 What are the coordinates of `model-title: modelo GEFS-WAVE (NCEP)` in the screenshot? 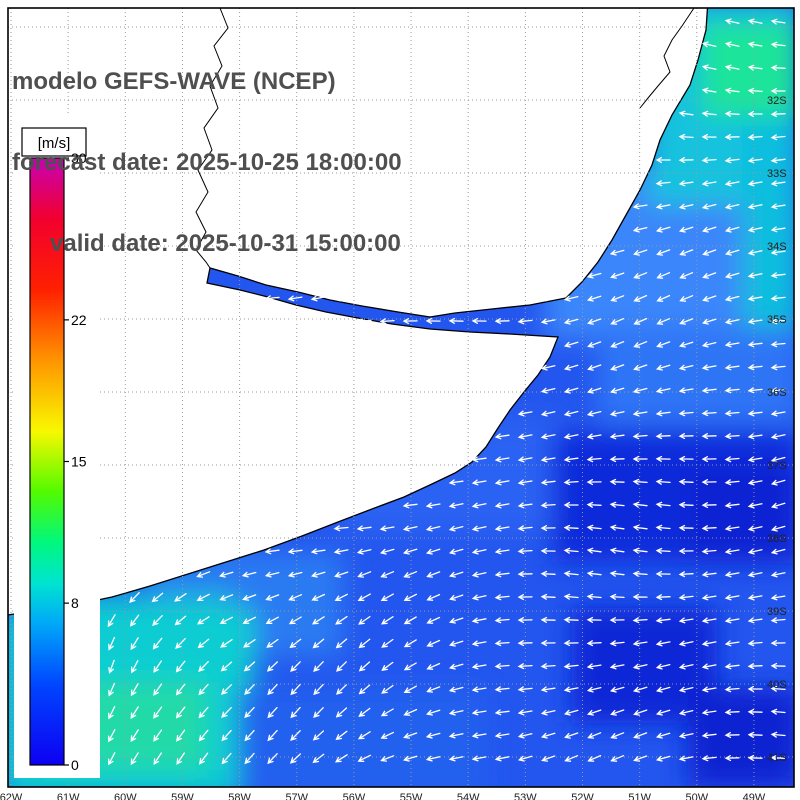 It's located at (174, 81).